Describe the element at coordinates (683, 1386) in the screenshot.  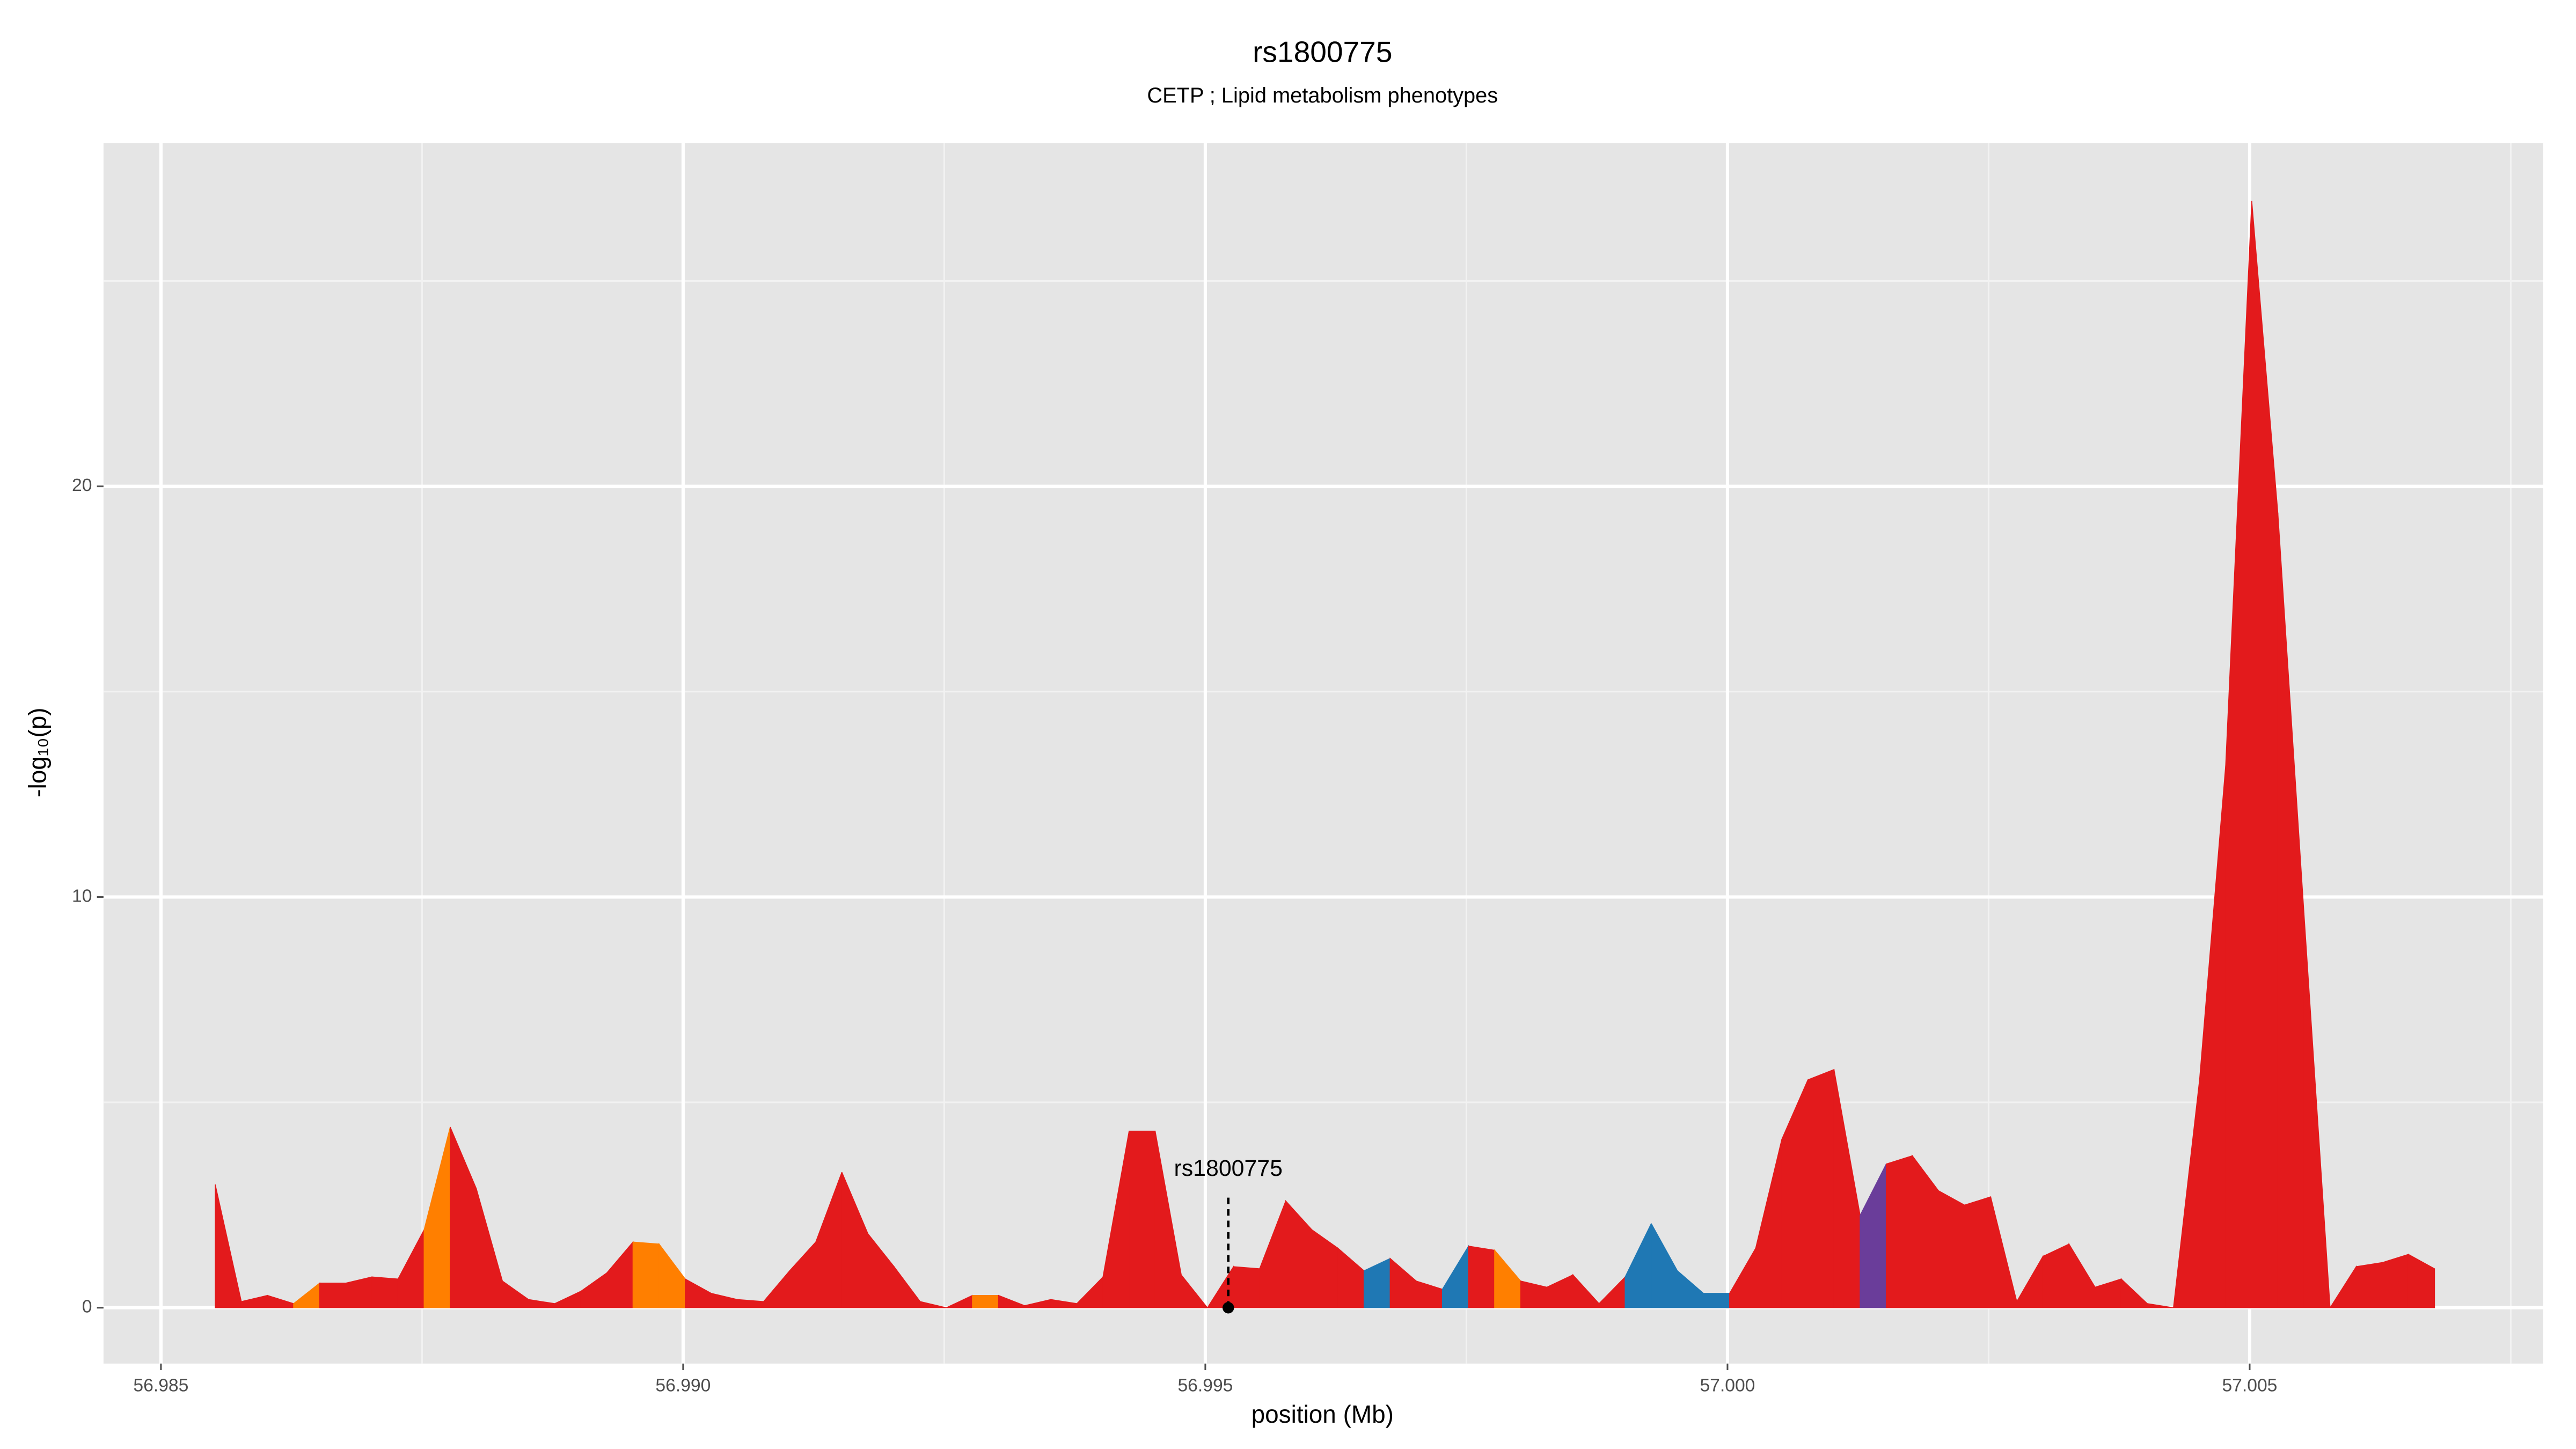
I see `x-tick-label: 56.990` at that location.